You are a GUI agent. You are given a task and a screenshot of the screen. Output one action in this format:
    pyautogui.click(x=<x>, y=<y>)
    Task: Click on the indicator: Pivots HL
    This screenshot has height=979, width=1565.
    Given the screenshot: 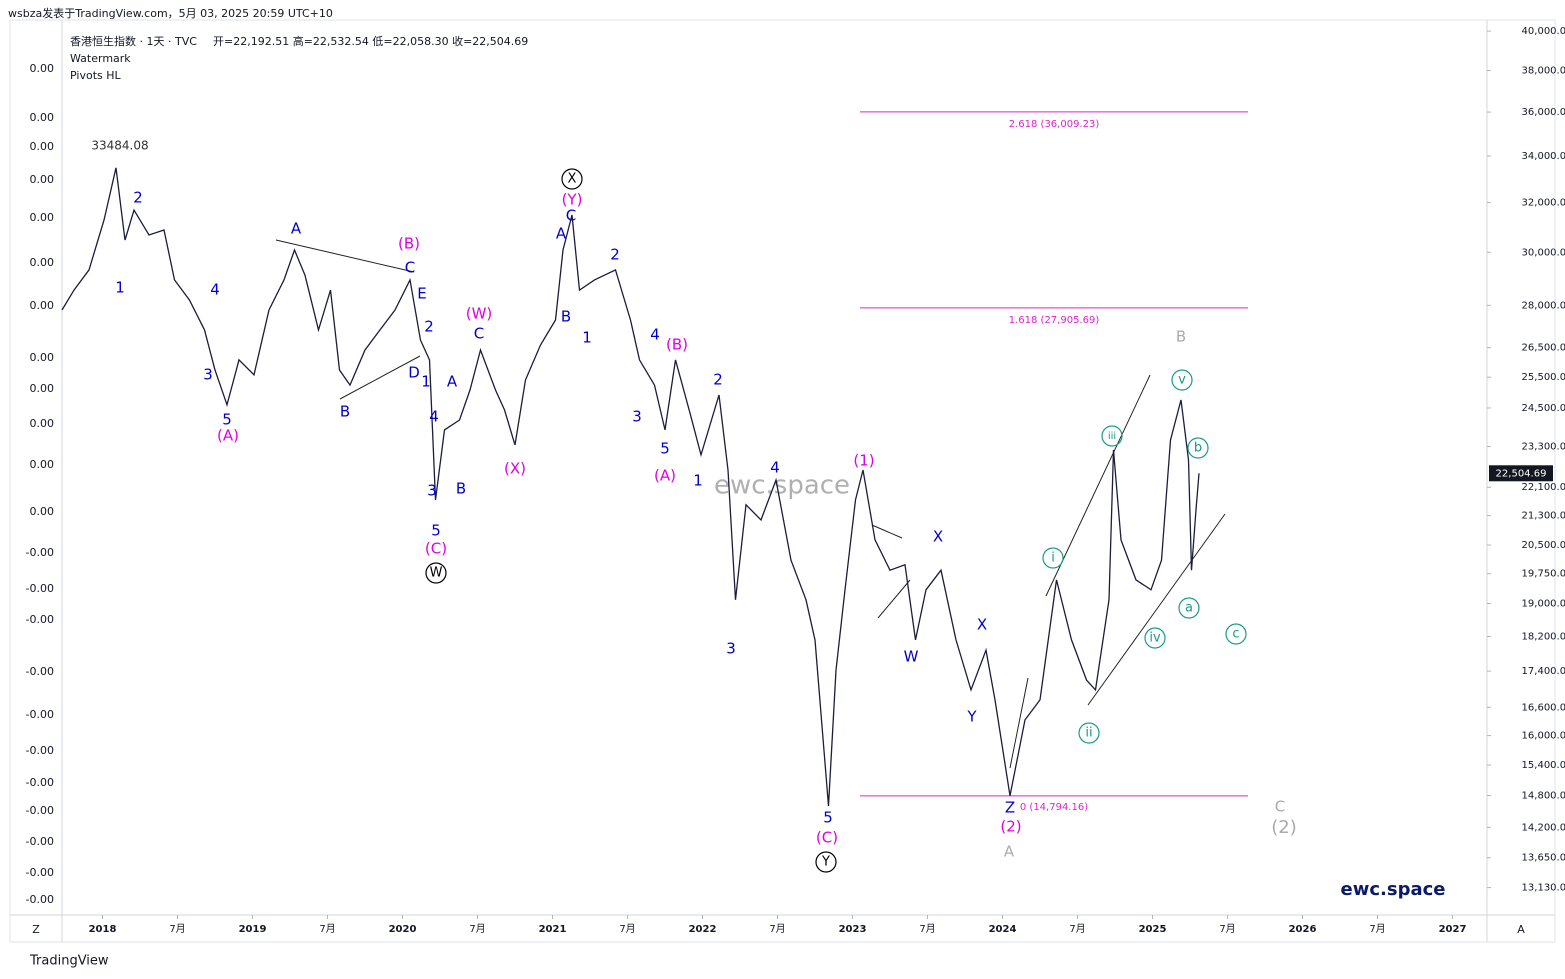 What is the action you would take?
    pyautogui.click(x=95, y=75)
    